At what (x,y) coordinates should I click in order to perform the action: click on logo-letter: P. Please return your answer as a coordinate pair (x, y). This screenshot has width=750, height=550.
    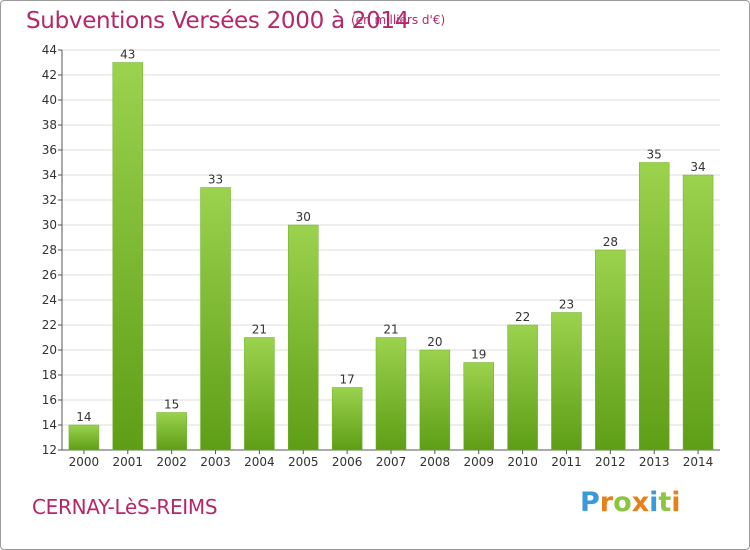
    Looking at the image, I should click on (590, 502).